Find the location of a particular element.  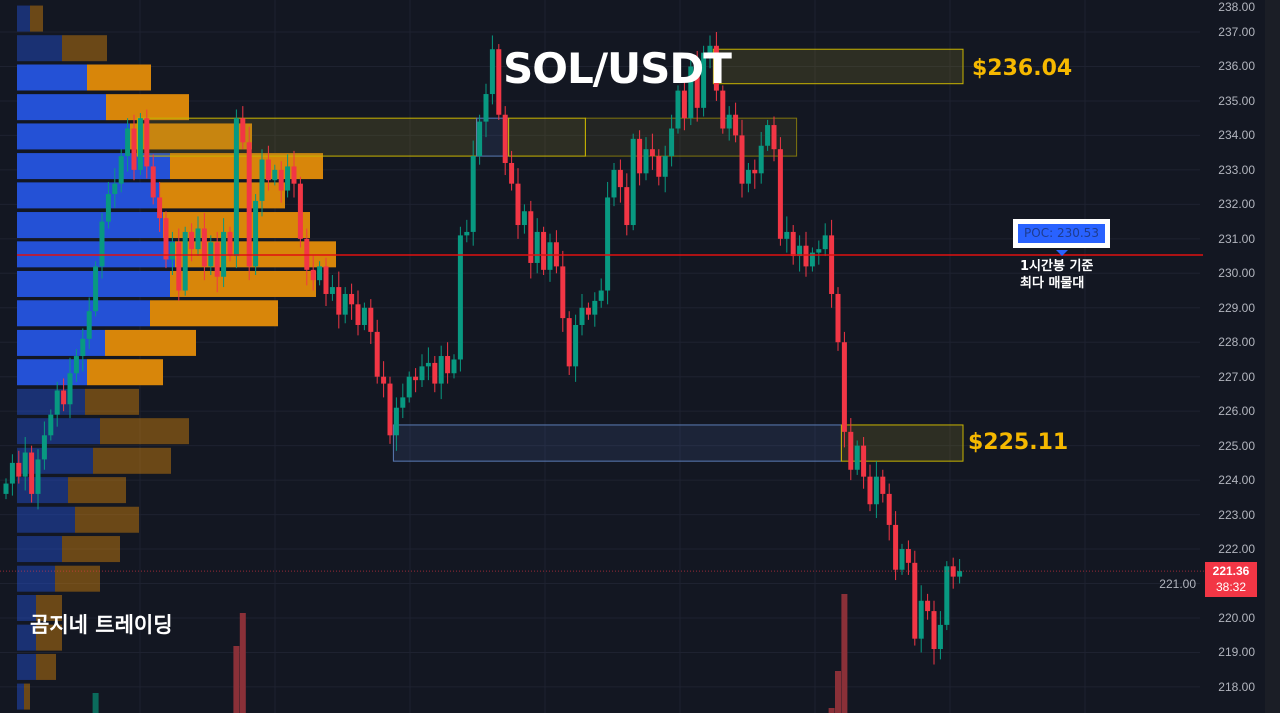

price-tick-label: 219.00 is located at coordinates (1236, 652).